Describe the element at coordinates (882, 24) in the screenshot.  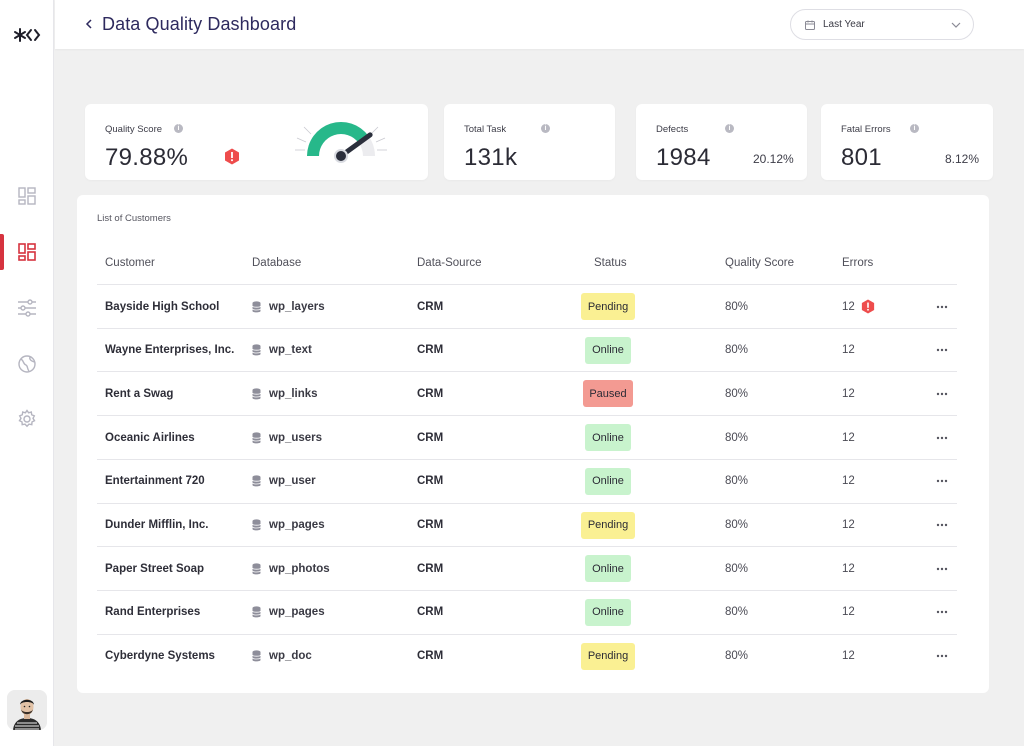
I see `date-range-select: Last Year` at that location.